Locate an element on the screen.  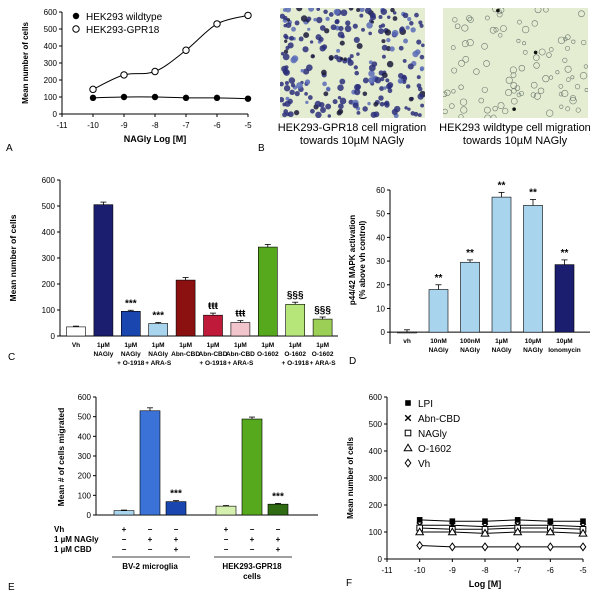
chartF-legend-label: Vh is located at coordinates (424, 464).